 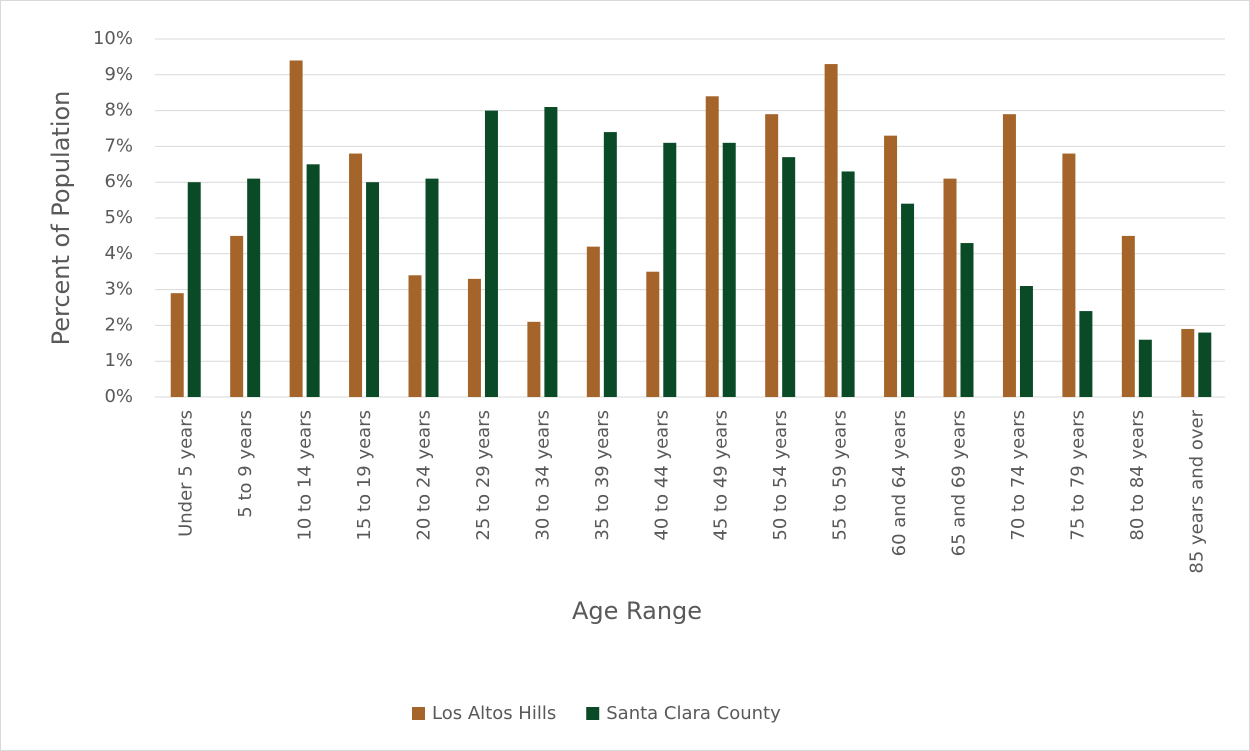 What do you see at coordinates (118, 145) in the screenshot?
I see `y-tick-label: 7%` at bounding box center [118, 145].